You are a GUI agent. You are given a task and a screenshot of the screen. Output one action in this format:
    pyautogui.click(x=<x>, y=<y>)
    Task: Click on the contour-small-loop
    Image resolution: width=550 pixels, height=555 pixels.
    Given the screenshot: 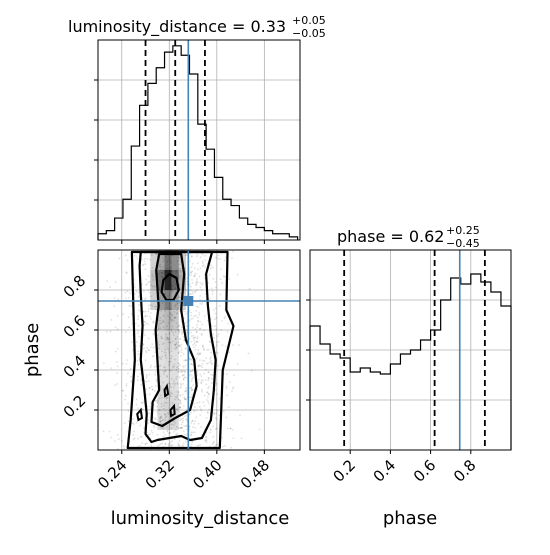 What is the action you would take?
    pyautogui.click(x=166, y=390)
    